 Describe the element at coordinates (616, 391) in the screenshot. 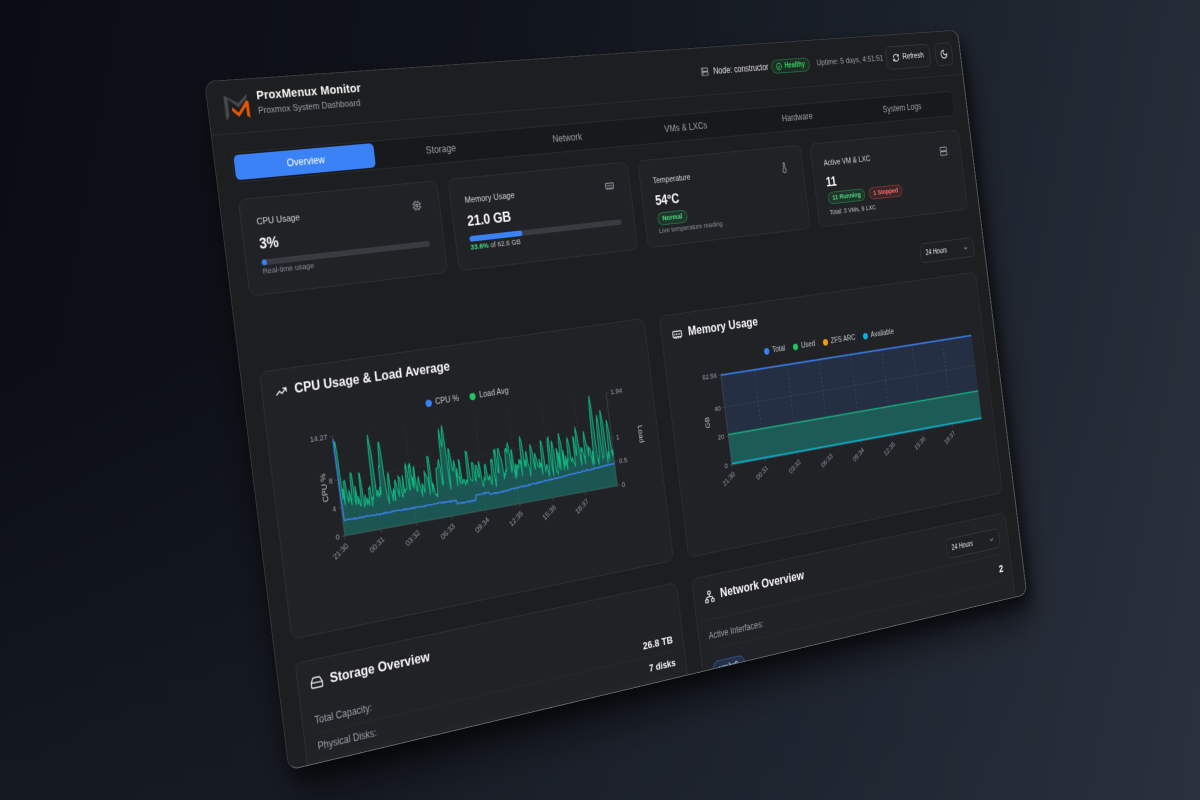

I see `svg-text: 1.94` at that location.